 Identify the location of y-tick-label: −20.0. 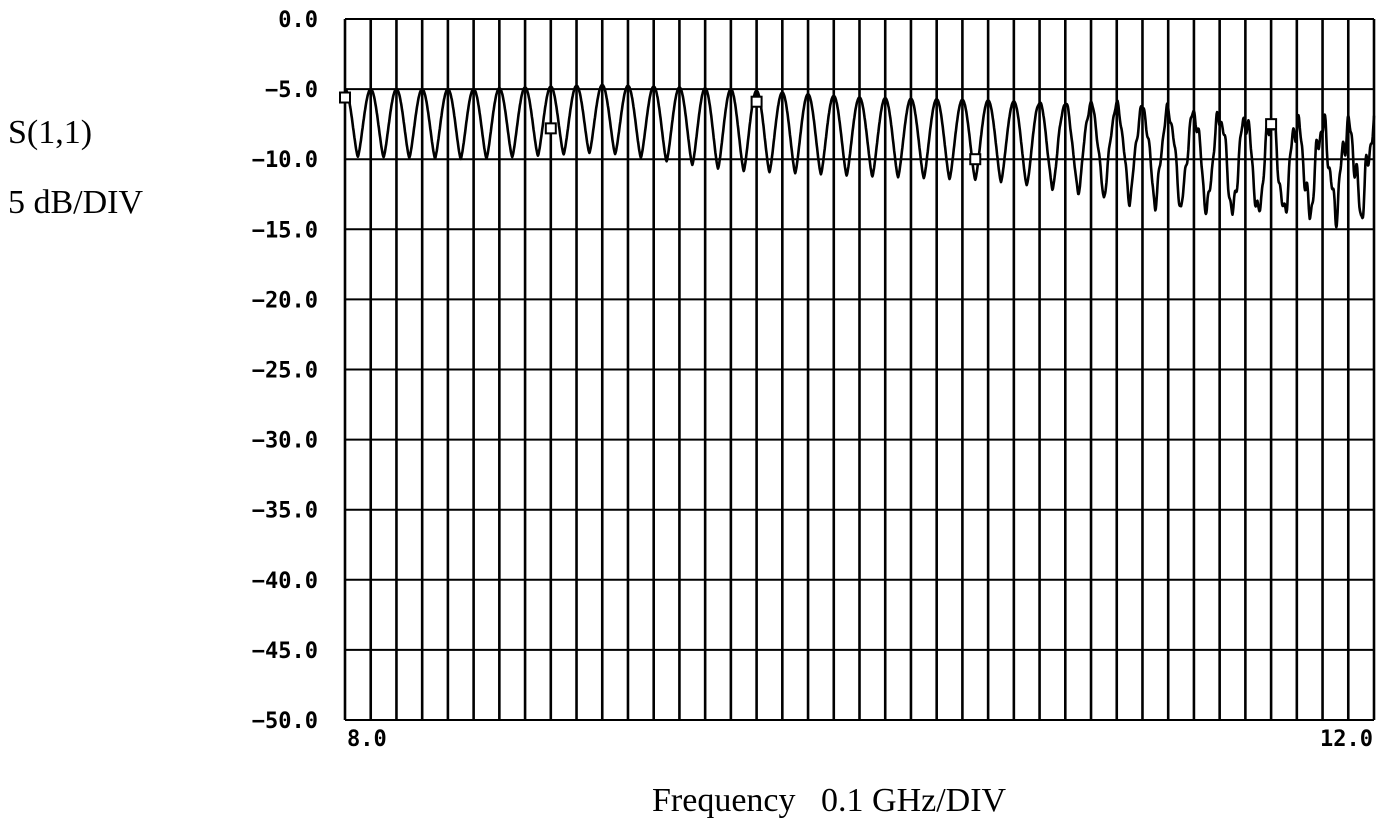
(285, 300).